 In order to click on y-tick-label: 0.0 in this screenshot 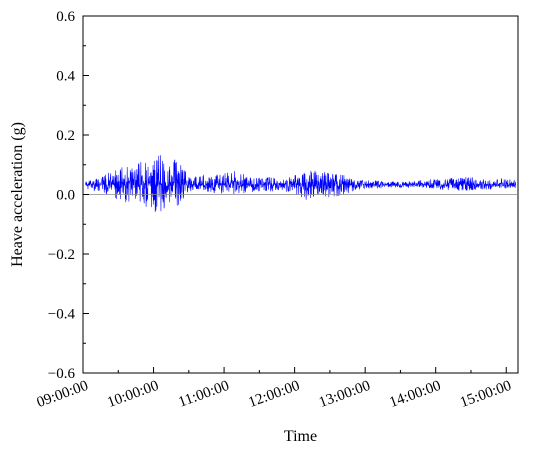, I will do `click(65, 196)`.